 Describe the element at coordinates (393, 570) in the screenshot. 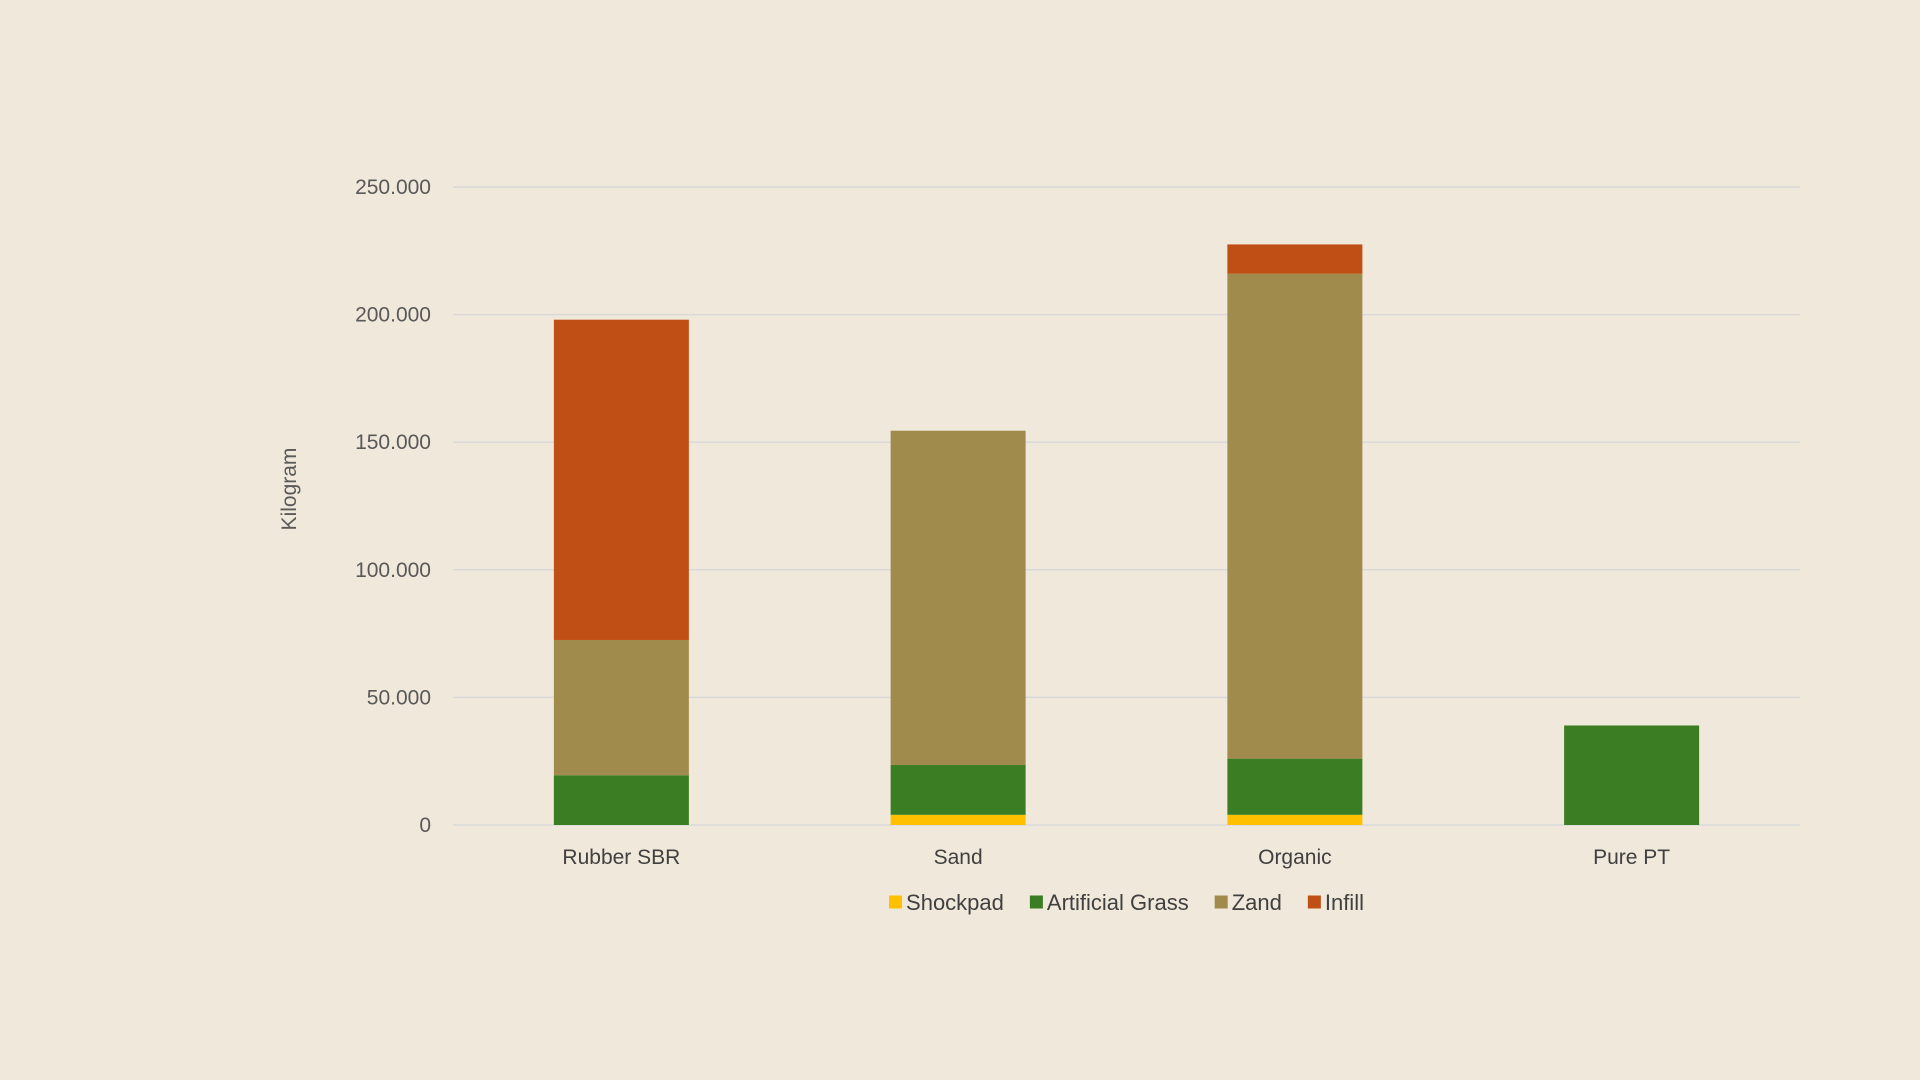

I see `y-tick-label: 100.000` at that location.